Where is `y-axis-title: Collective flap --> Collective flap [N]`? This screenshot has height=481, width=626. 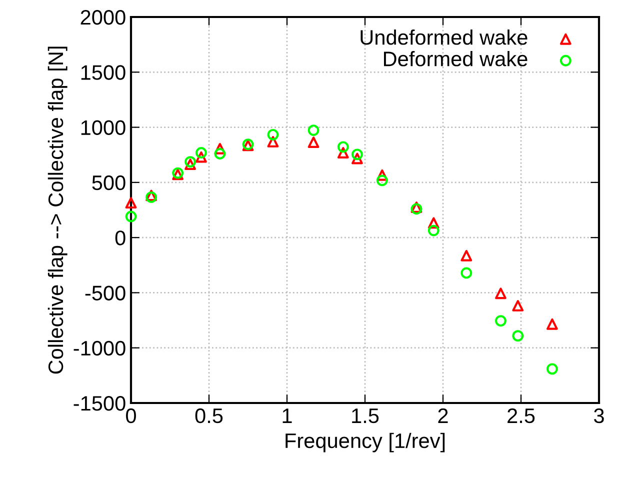 y-axis-title: Collective flap --> Collective flap [N] is located at coordinates (58, 210).